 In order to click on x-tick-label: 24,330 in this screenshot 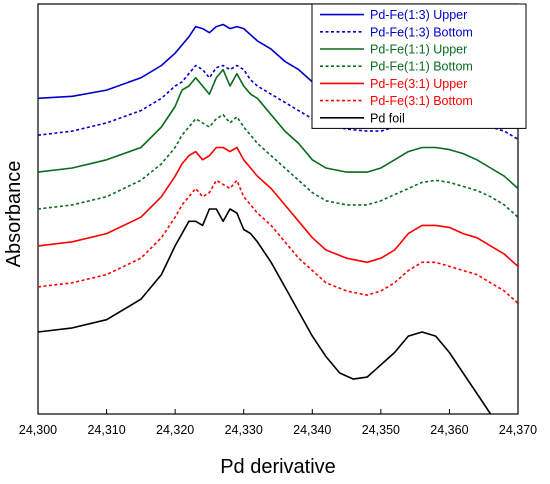, I will do `click(244, 430)`.